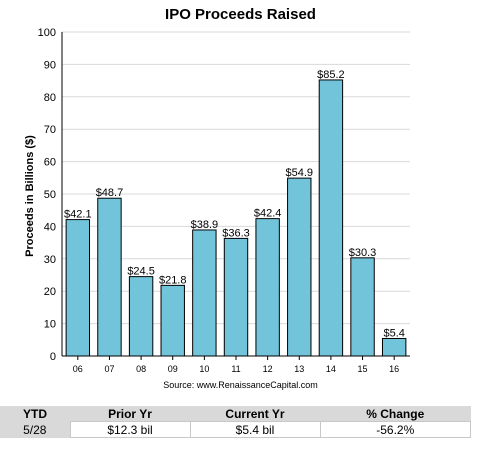 Image resolution: width=481 pixels, height=450 pixels. Describe the element at coordinates (30, 196) in the screenshot. I see `y-axis-title: Proceeds in Billions ($)` at that location.